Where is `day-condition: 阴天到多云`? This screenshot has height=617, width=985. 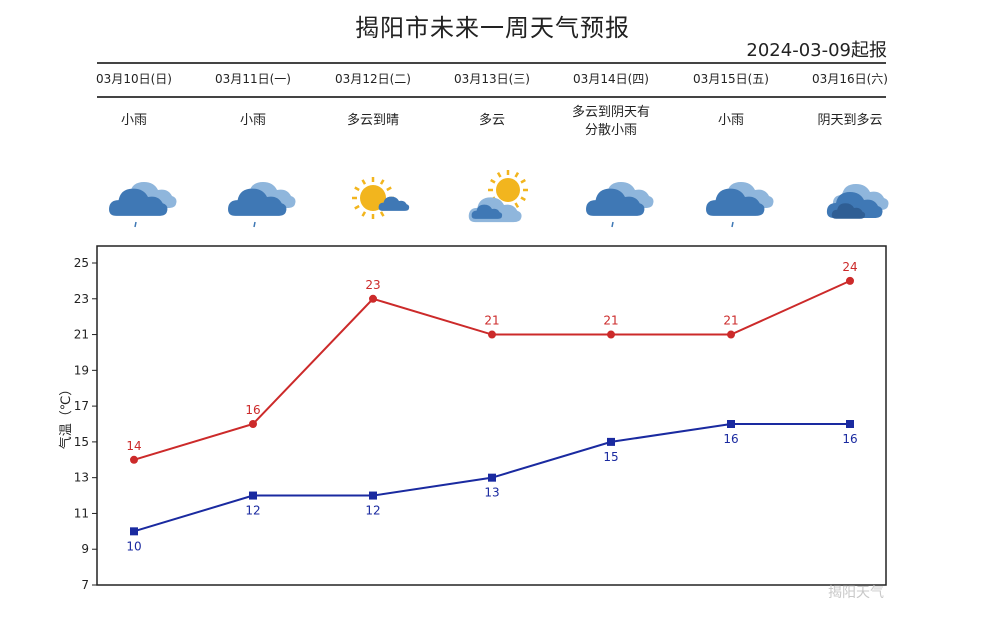 day-condition: 阴天到多云 is located at coordinates (850, 120).